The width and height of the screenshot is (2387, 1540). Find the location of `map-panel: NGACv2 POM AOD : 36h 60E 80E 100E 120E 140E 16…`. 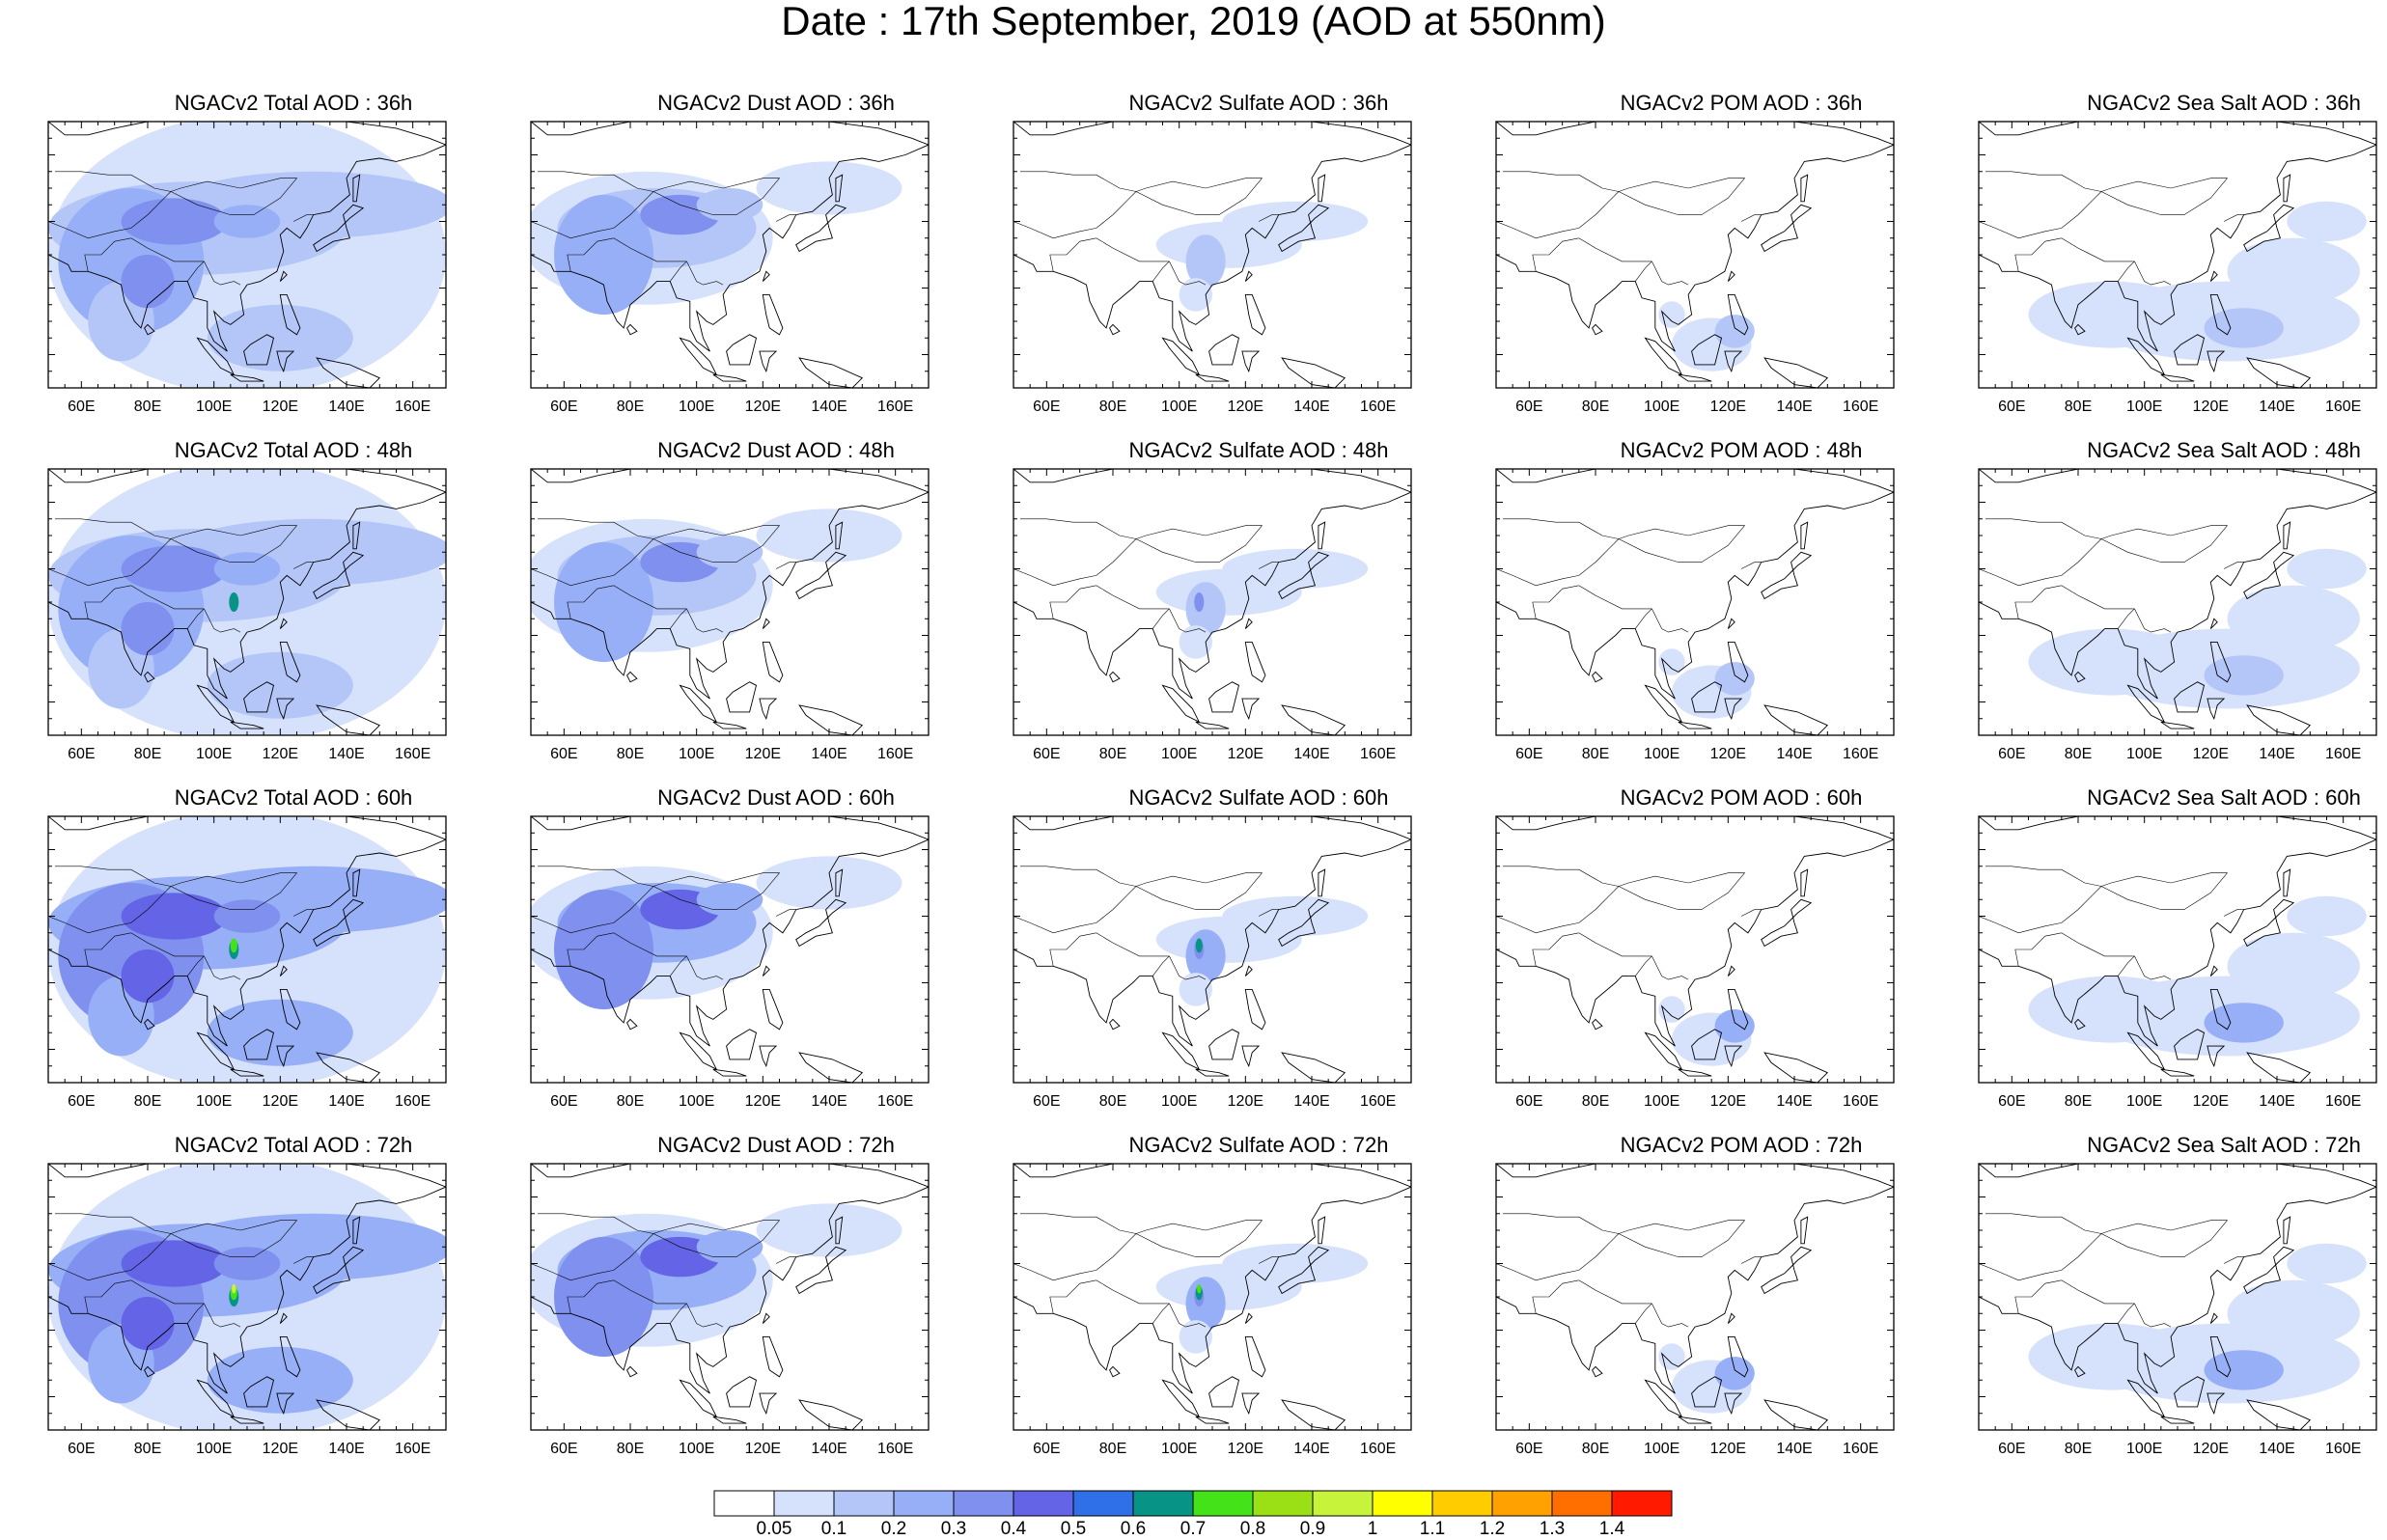

map-panel: NGACv2 POM AOD : 36h 60E 80E 100E 120E 140E 16… is located at coordinates (1735, 264).